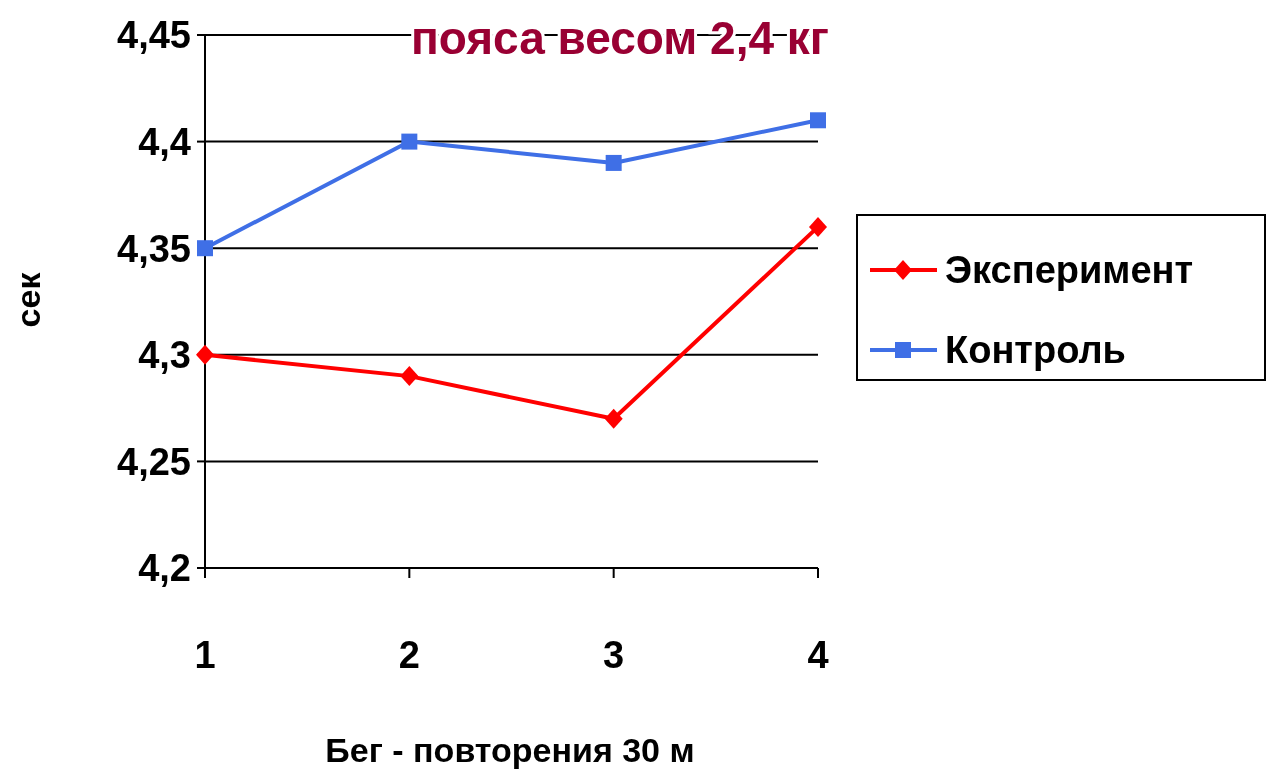 Image resolution: width=1268 pixels, height=782 pixels. Describe the element at coordinates (818, 655) in the screenshot. I see `x-tick-label: 4` at that location.